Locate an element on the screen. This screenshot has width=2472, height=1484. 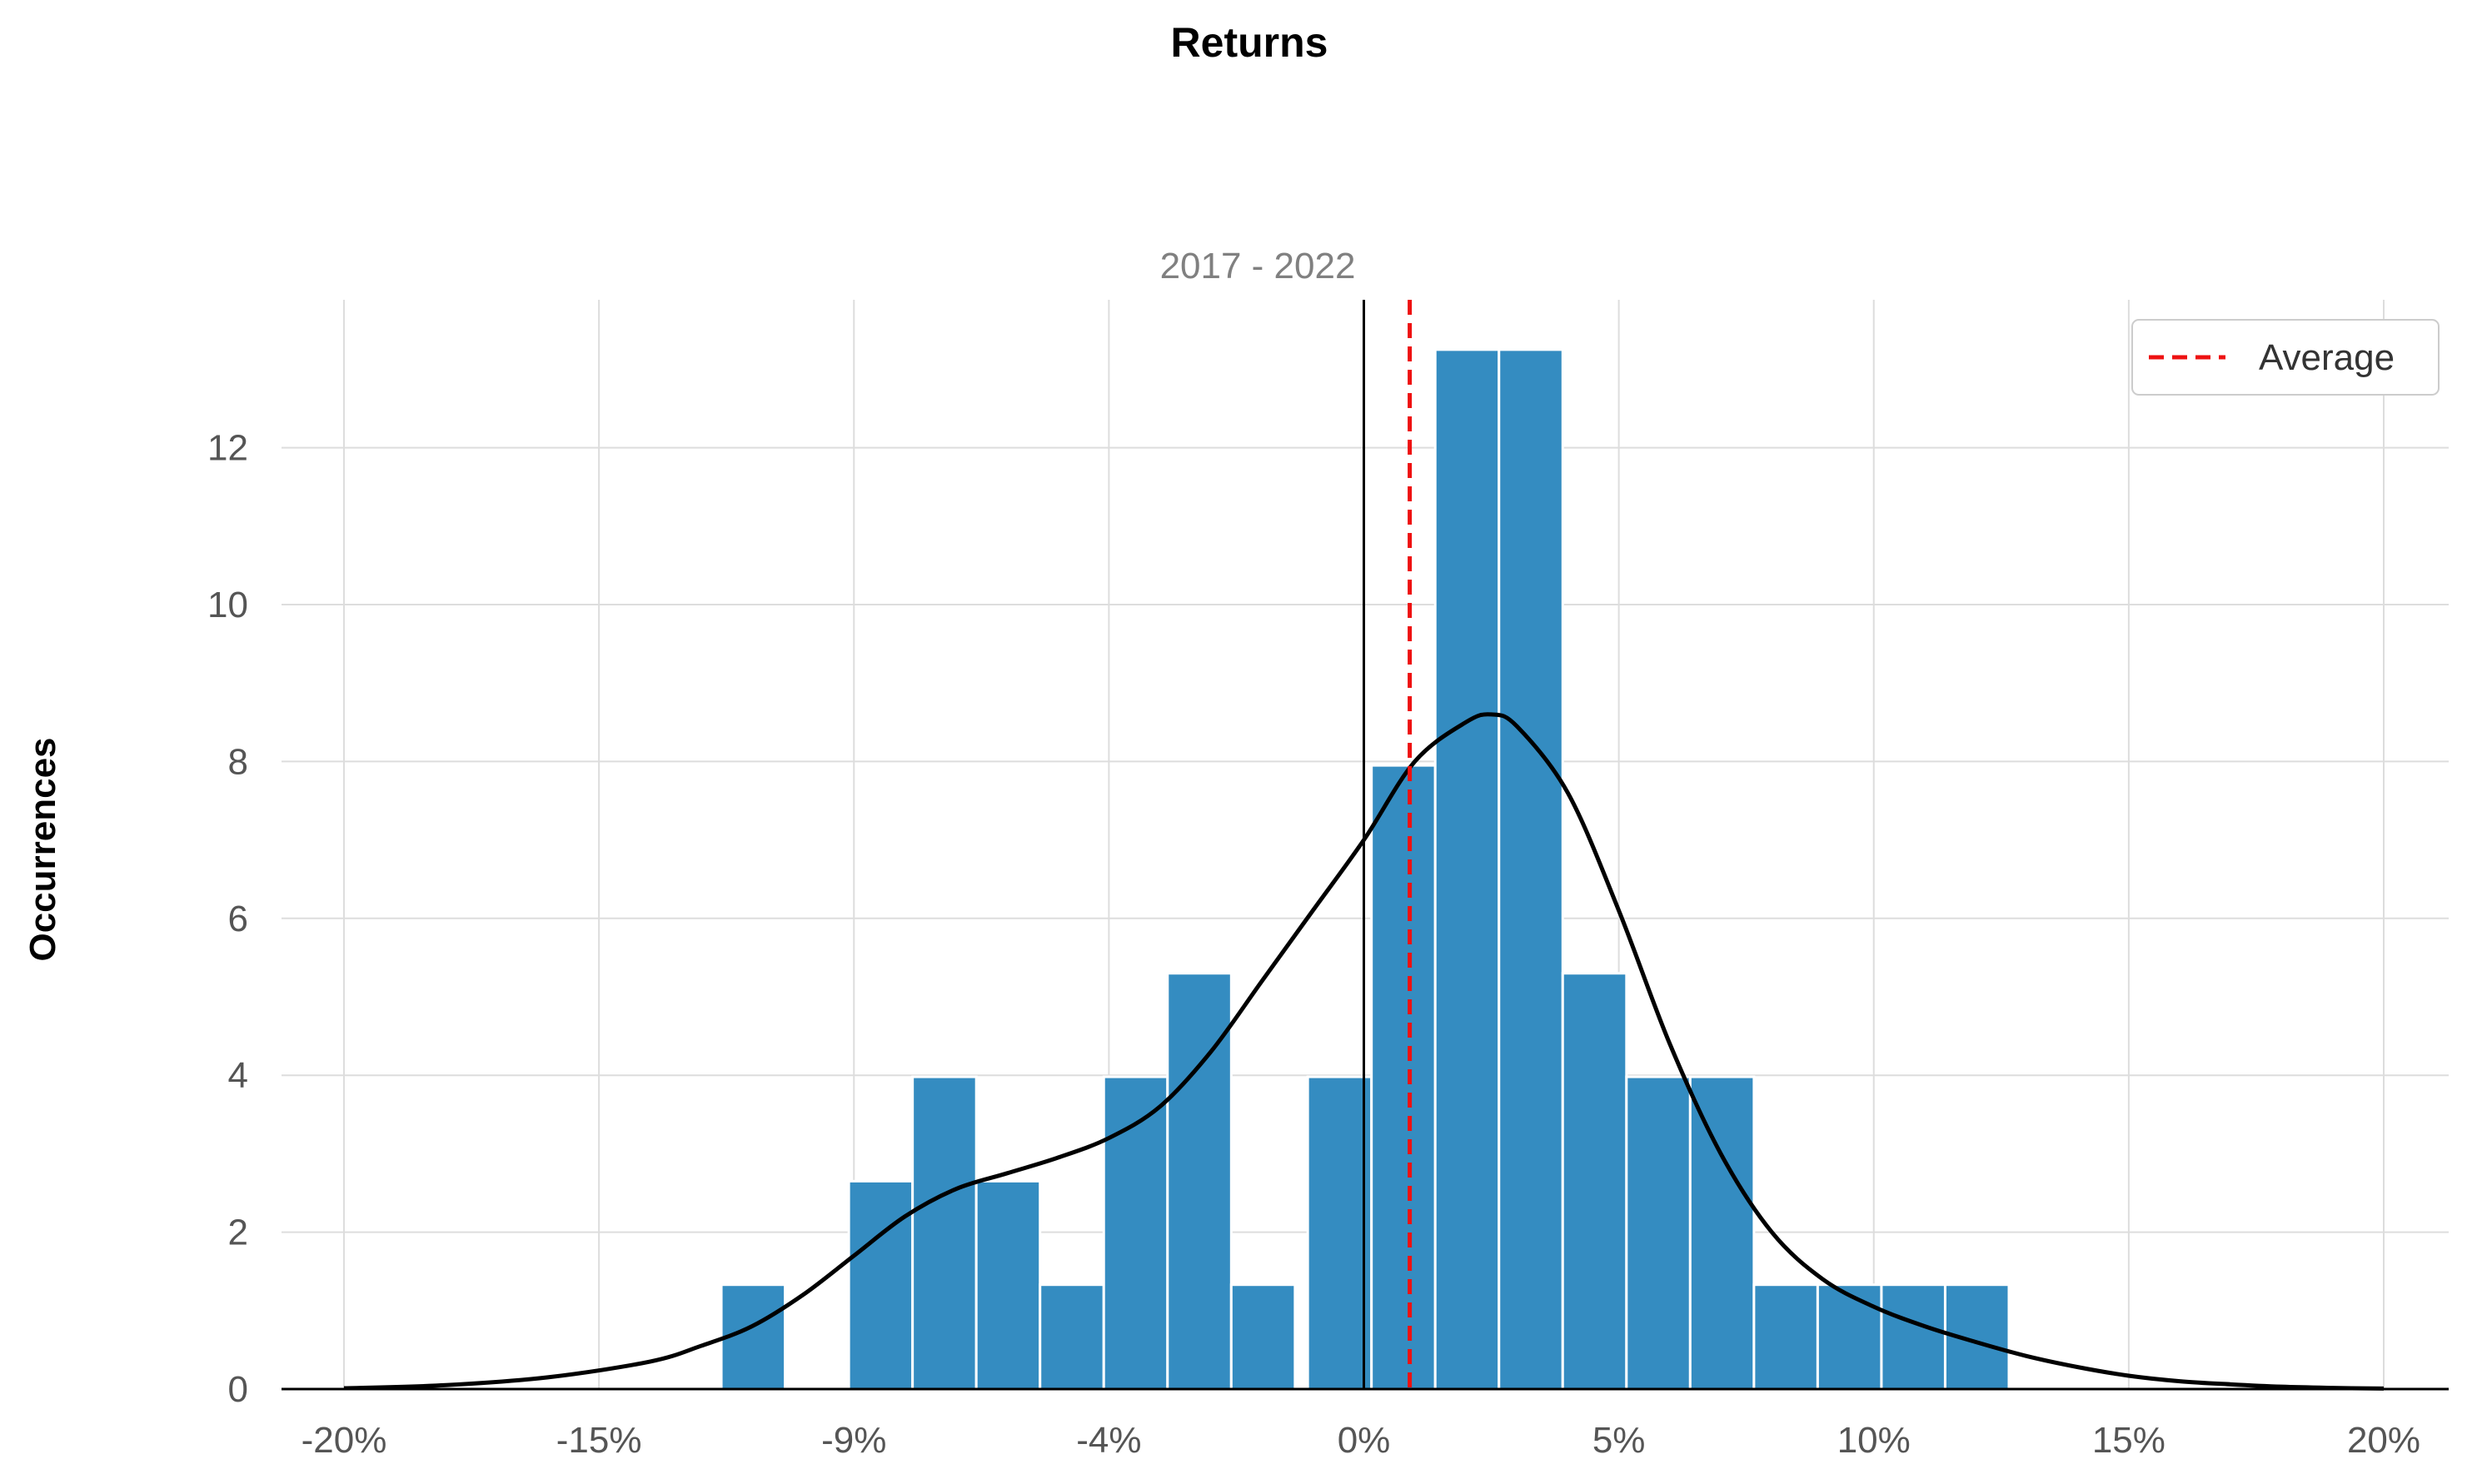
reference-lines is located at coordinates (1388, 844).